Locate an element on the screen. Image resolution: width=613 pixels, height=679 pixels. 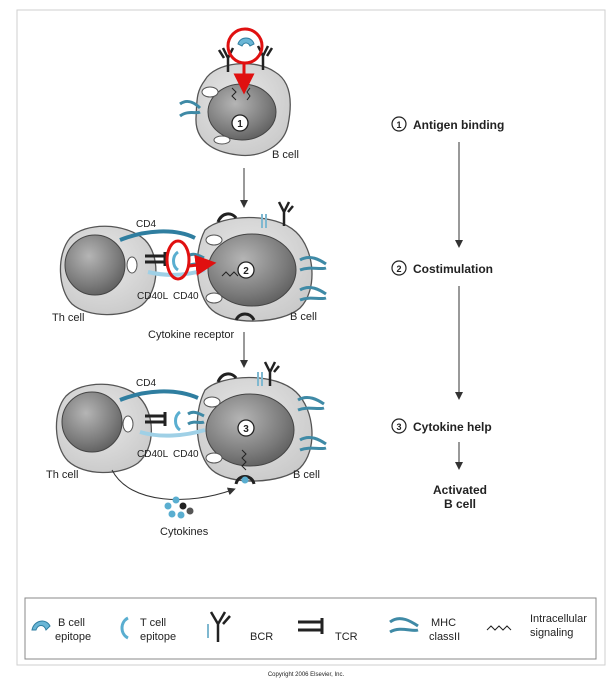
th-cell-mid-group: Th cell is located at coordinates (104, 274).